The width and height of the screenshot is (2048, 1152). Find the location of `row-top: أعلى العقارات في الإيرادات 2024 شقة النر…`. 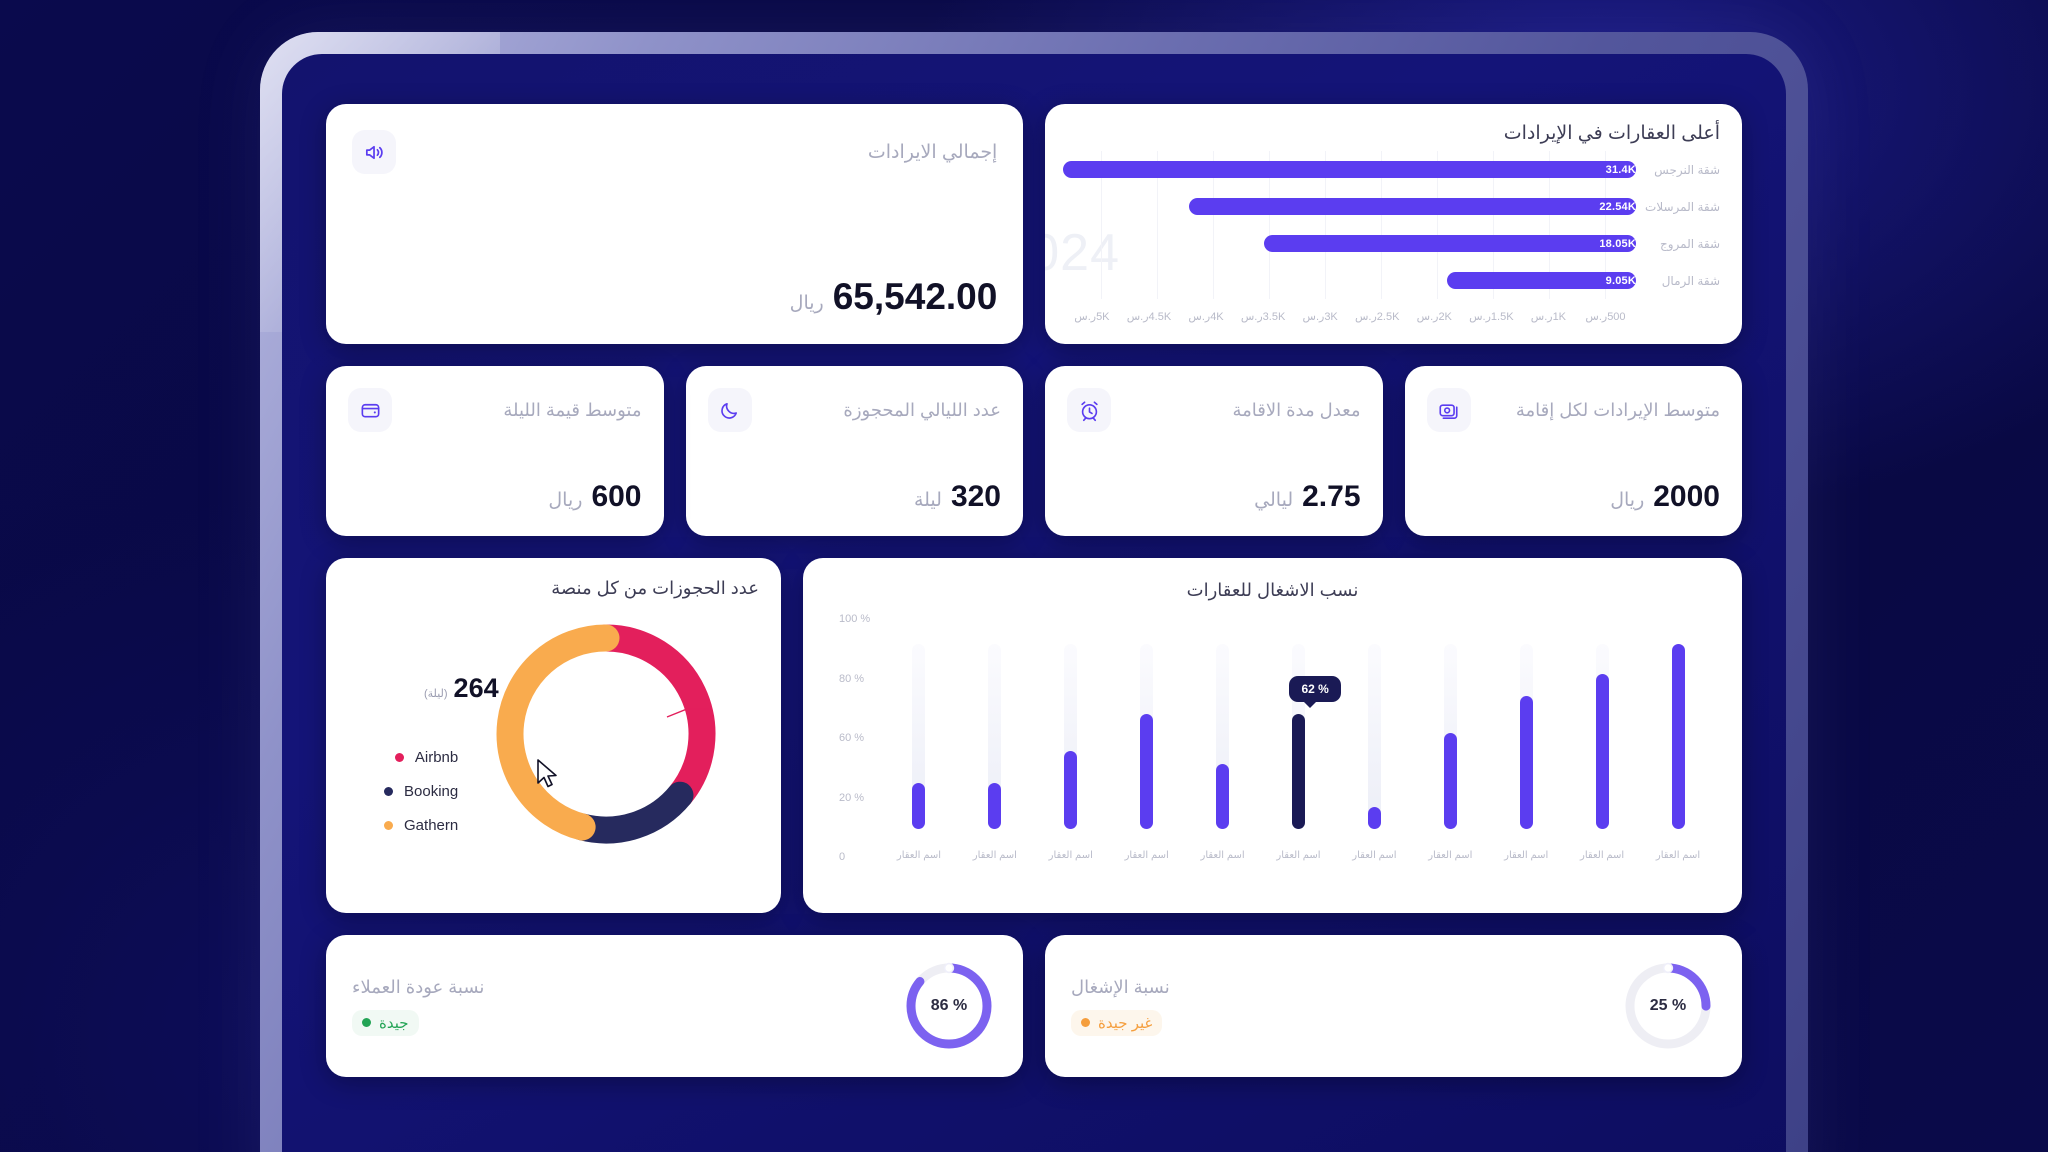

row-top: أعلى العقارات في الإيرادات 2024 شقة النر… is located at coordinates (1034, 224).